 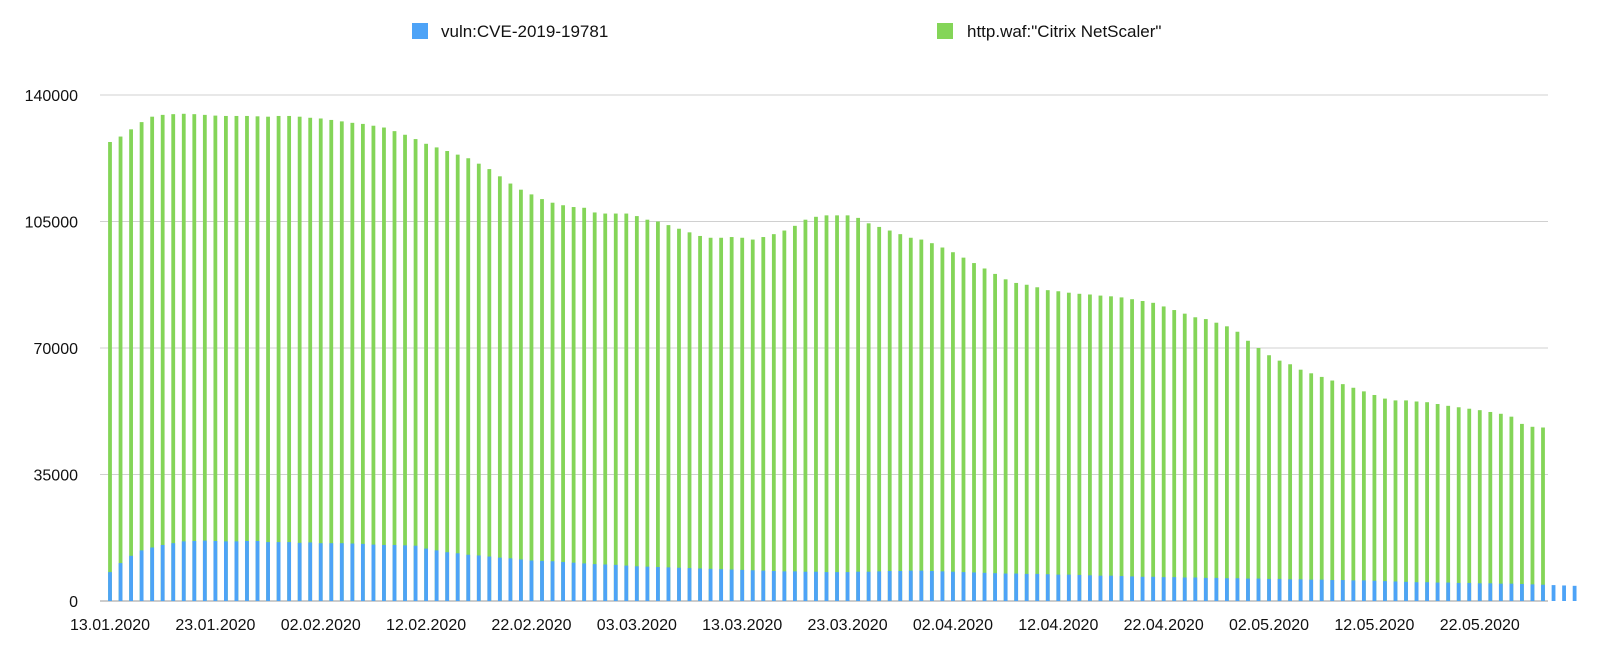 What do you see at coordinates (56, 476) in the screenshot?
I see `y-tick-label: 35000` at bounding box center [56, 476].